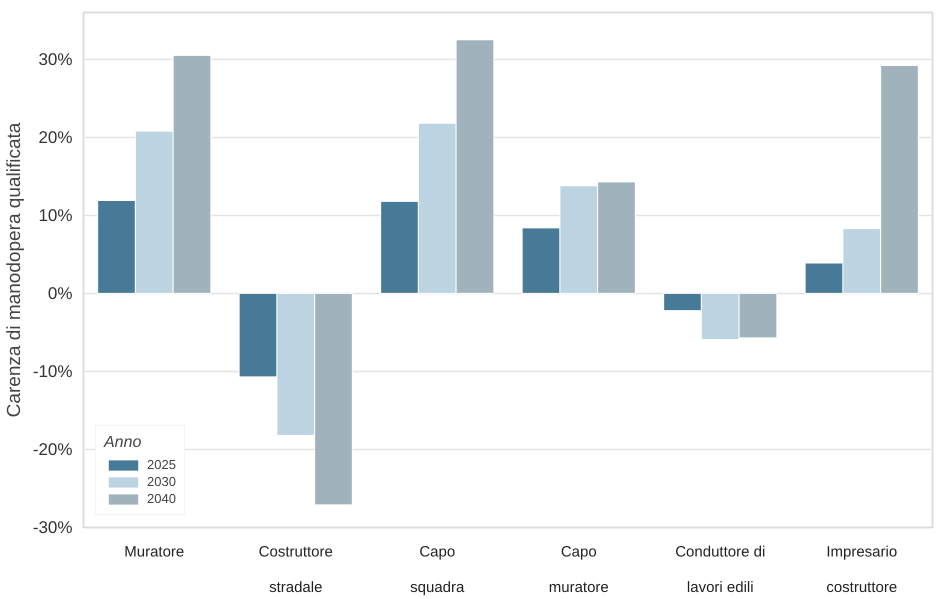 The height and width of the screenshot is (599, 936). Describe the element at coordinates (55, 137) in the screenshot. I see `y-tick-label: 20%` at that location.